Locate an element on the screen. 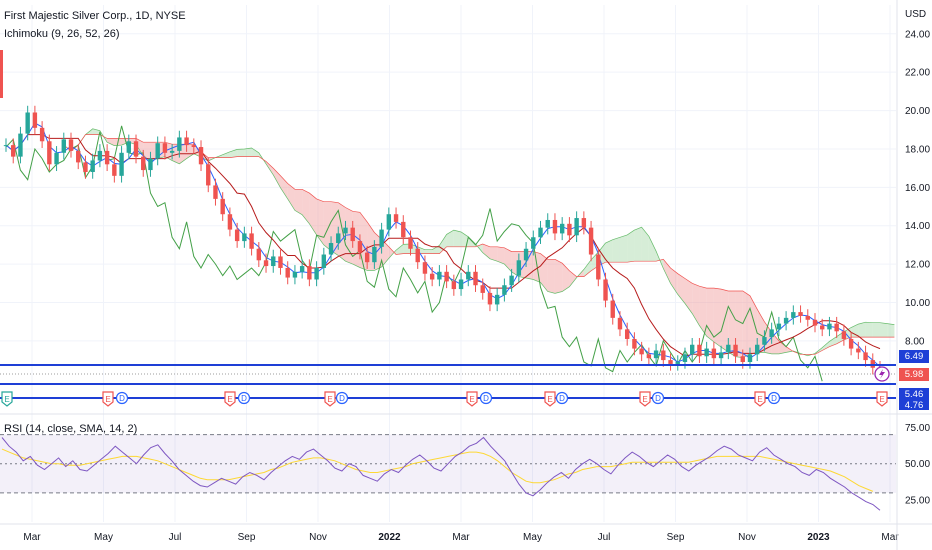  rsi-tick-label: 75.00 is located at coordinates (917, 428).